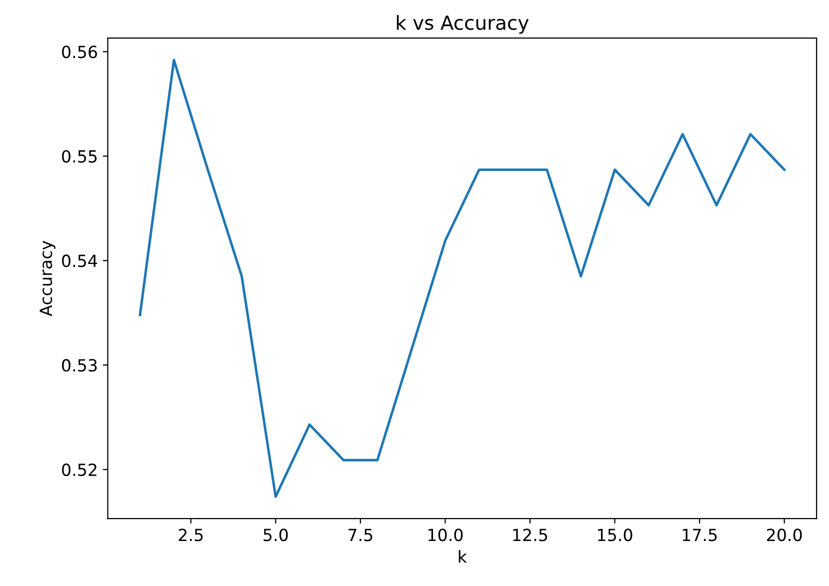 This screenshot has width=829, height=586. I want to click on x-tick-label: 7.5, so click(360, 535).